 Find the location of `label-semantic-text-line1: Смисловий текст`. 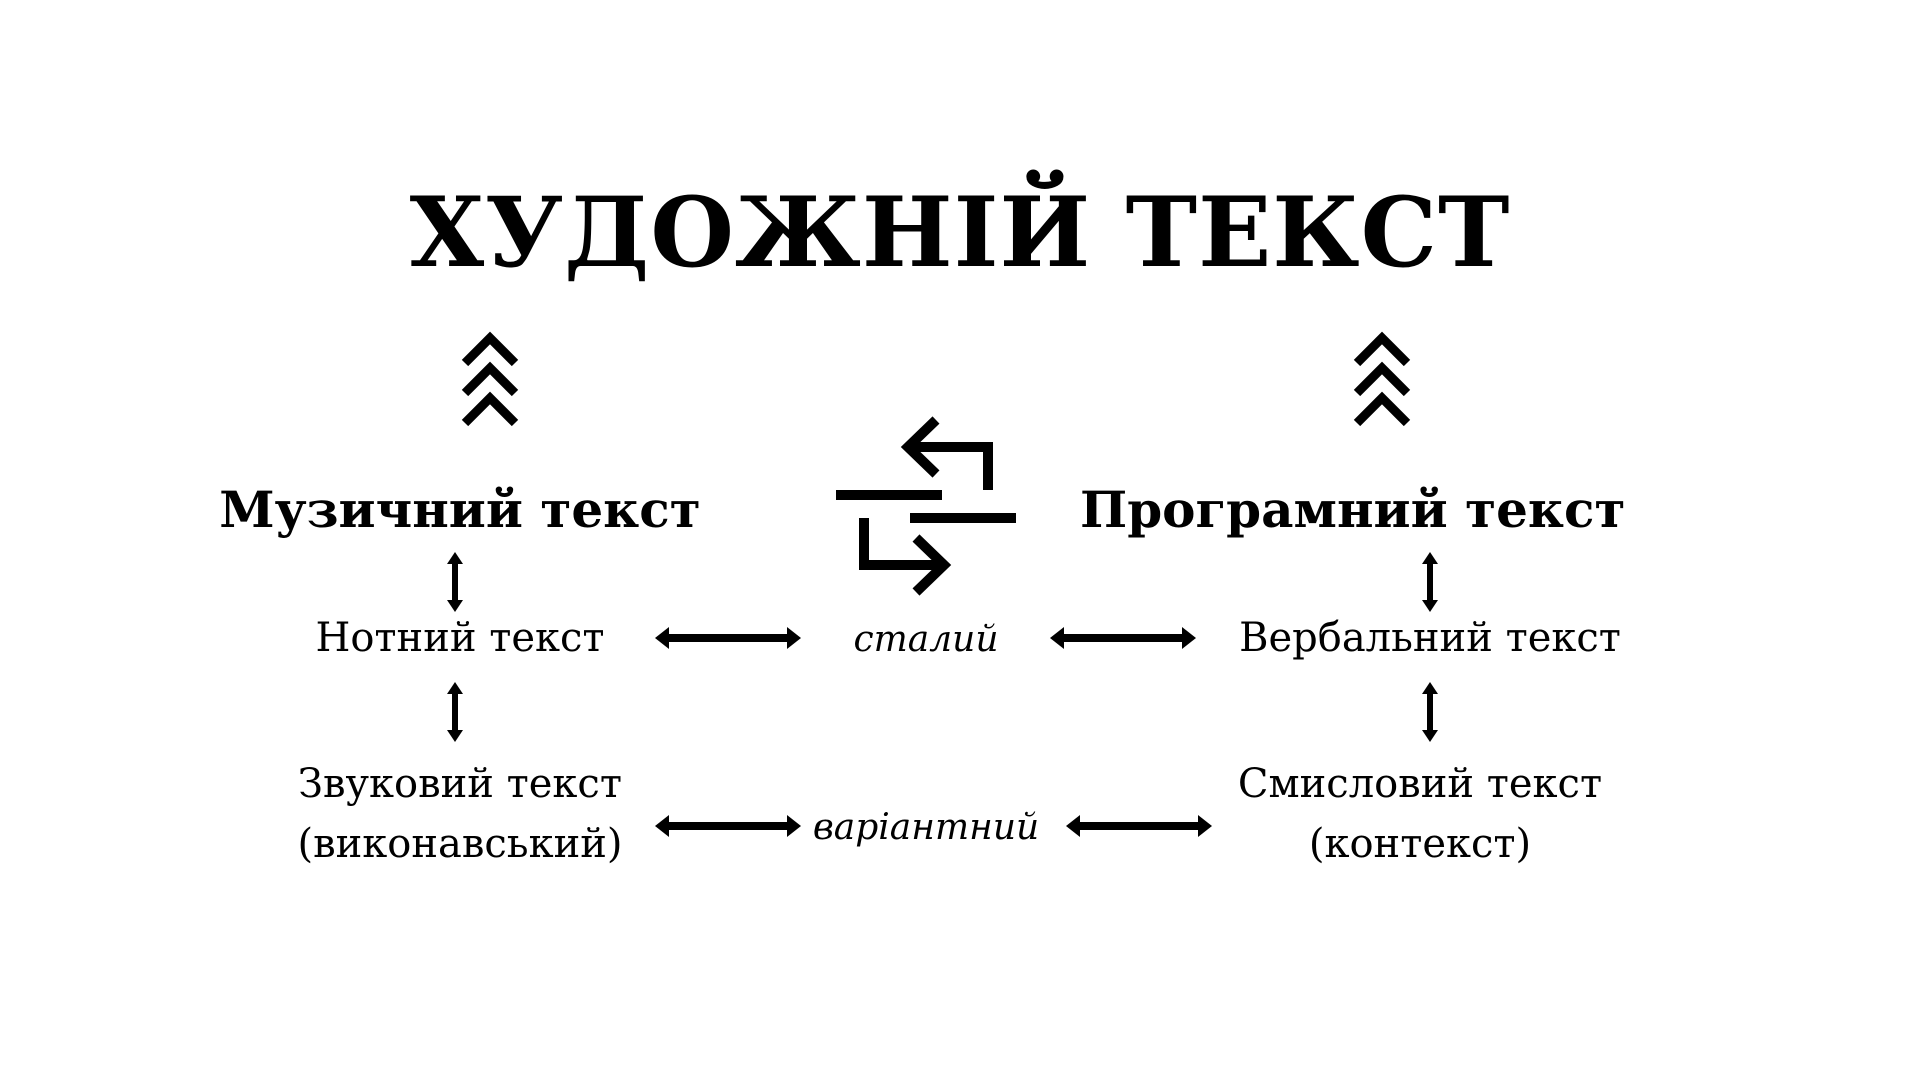

label-semantic-text-line1: Смисловий текст is located at coordinates (1420, 784).